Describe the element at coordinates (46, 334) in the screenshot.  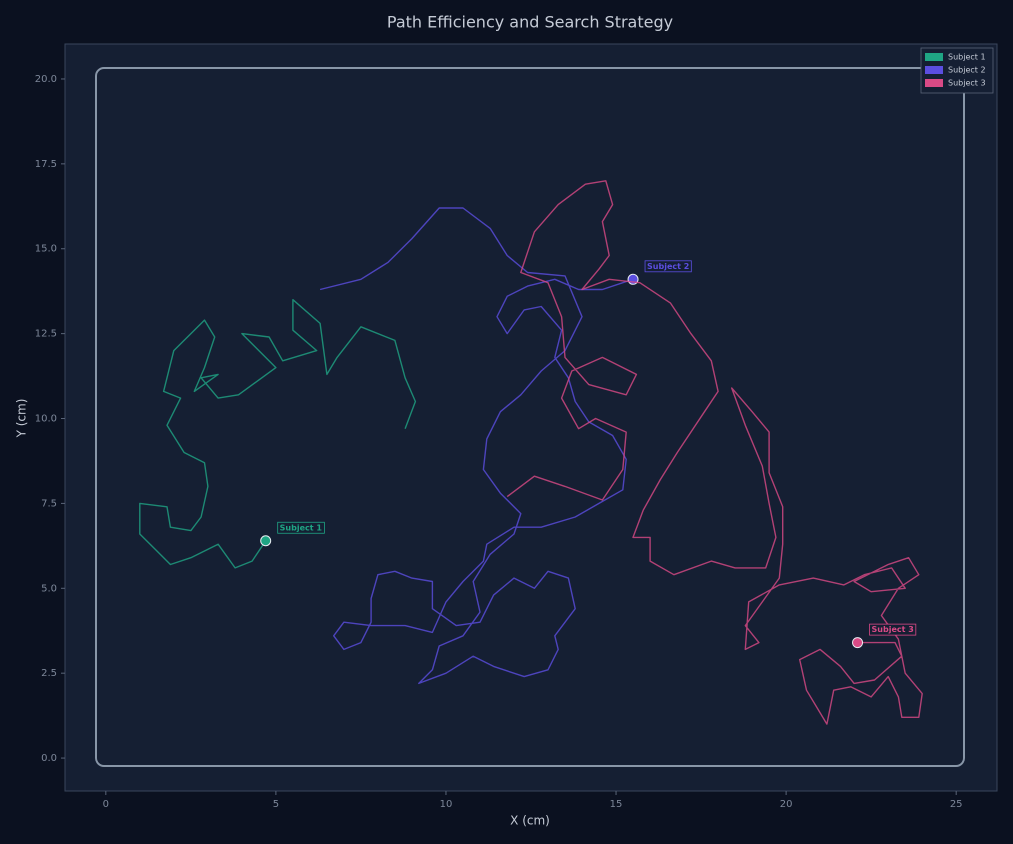
I see `y-tick-label: 12.5` at that location.